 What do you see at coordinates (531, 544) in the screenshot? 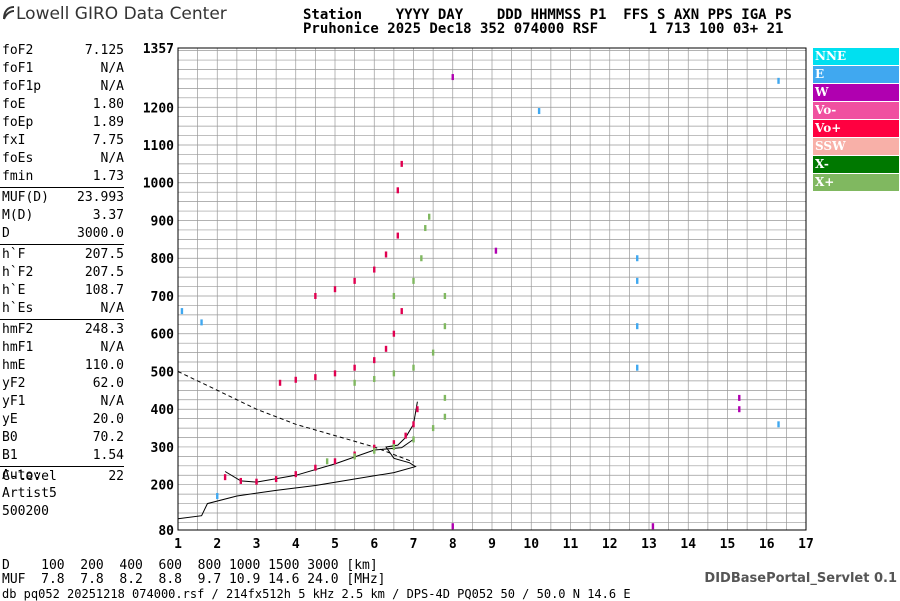
I see `x-tick-label: 10` at bounding box center [531, 544].